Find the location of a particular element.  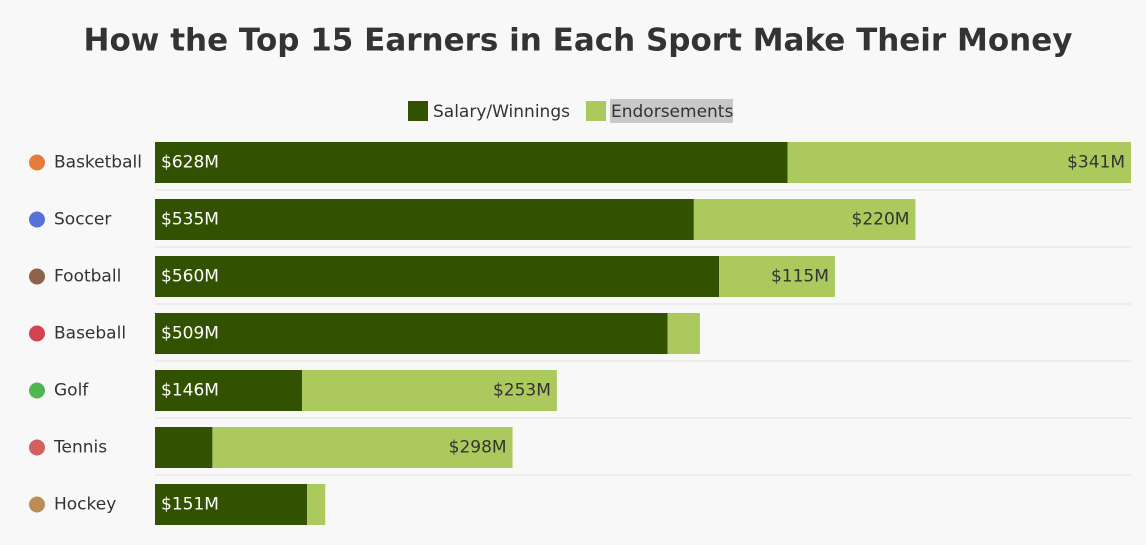

category-label: Soccer is located at coordinates (82, 220).